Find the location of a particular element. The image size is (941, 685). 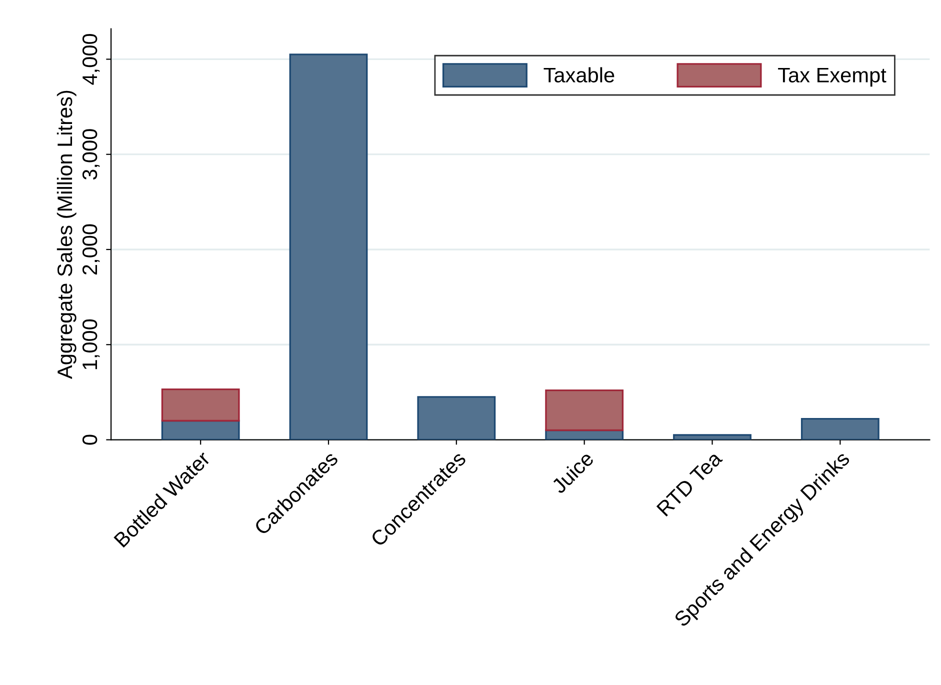

y-tick-label: 1,000 is located at coordinates (91, 344).